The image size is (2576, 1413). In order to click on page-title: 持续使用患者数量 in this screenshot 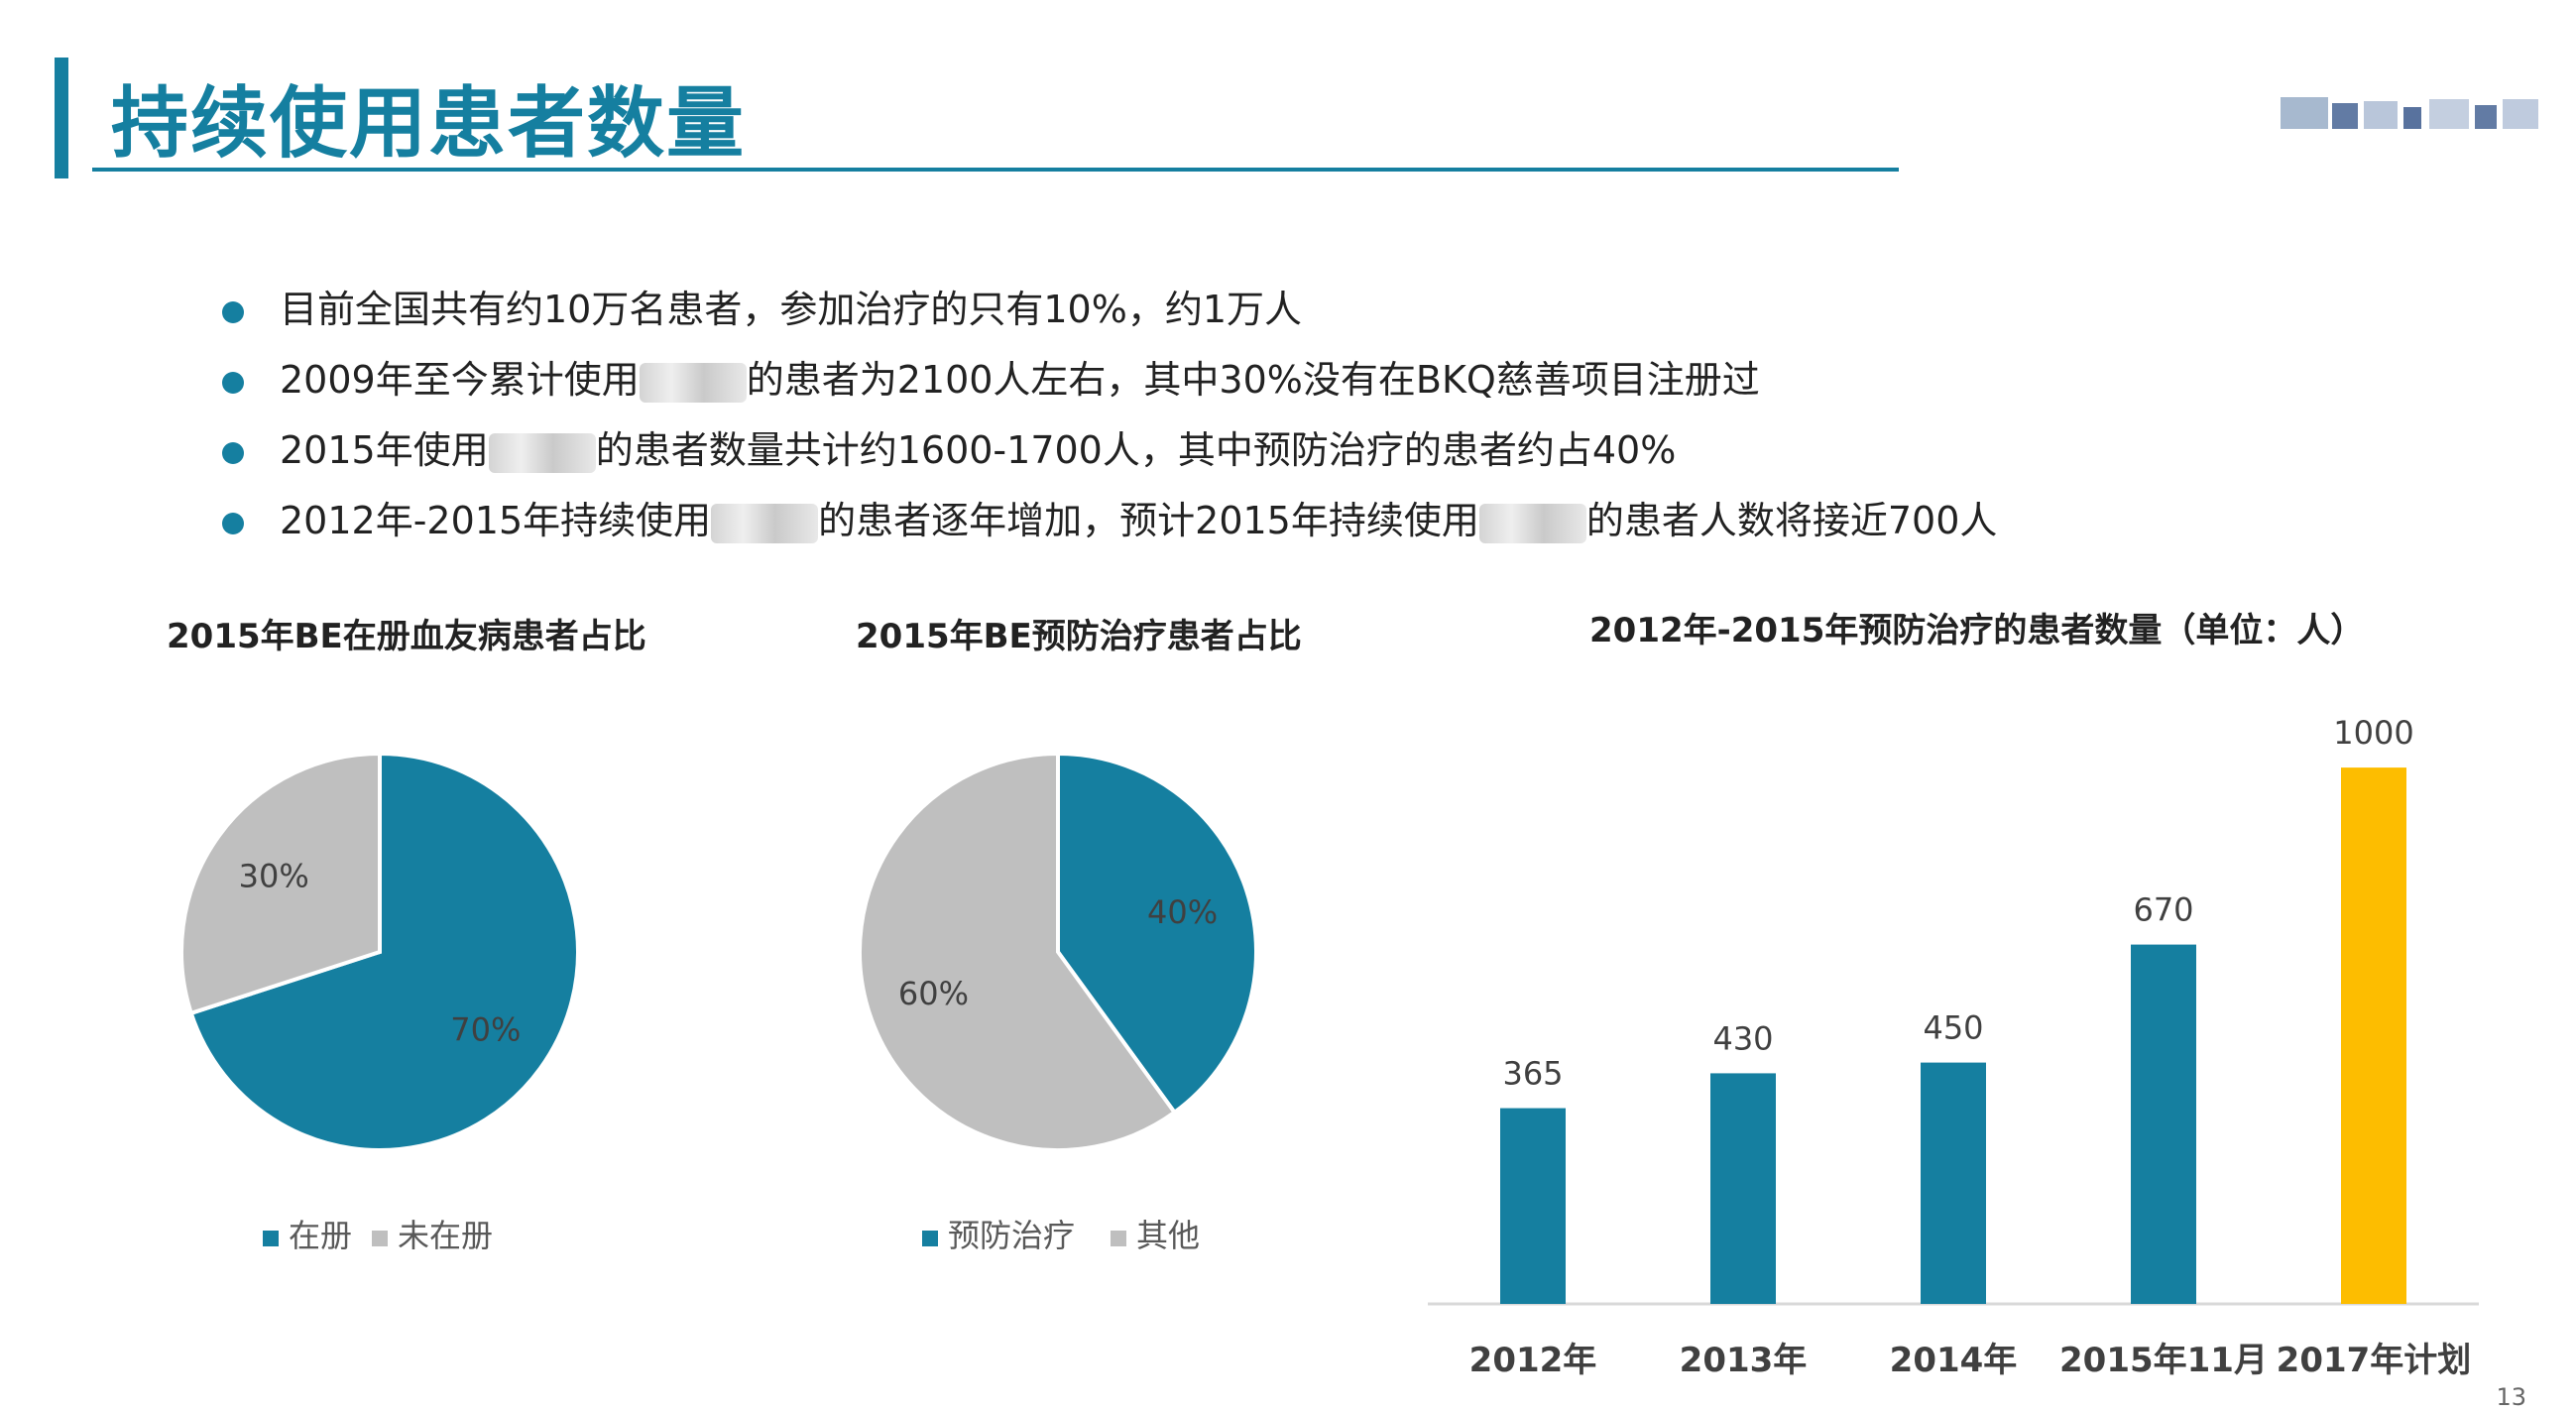, I will do `click(429, 124)`.